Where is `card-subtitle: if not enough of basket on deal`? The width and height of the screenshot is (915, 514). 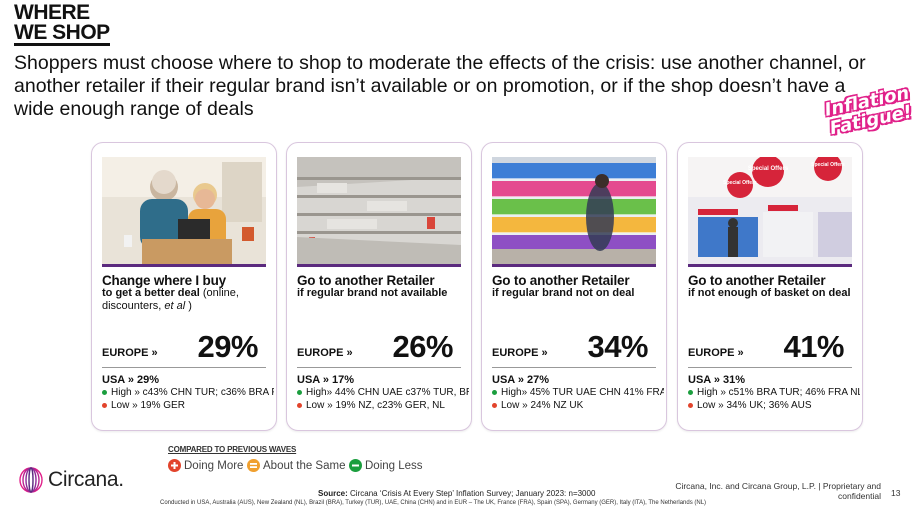 card-subtitle: if not enough of basket on deal is located at coordinates (773, 293).